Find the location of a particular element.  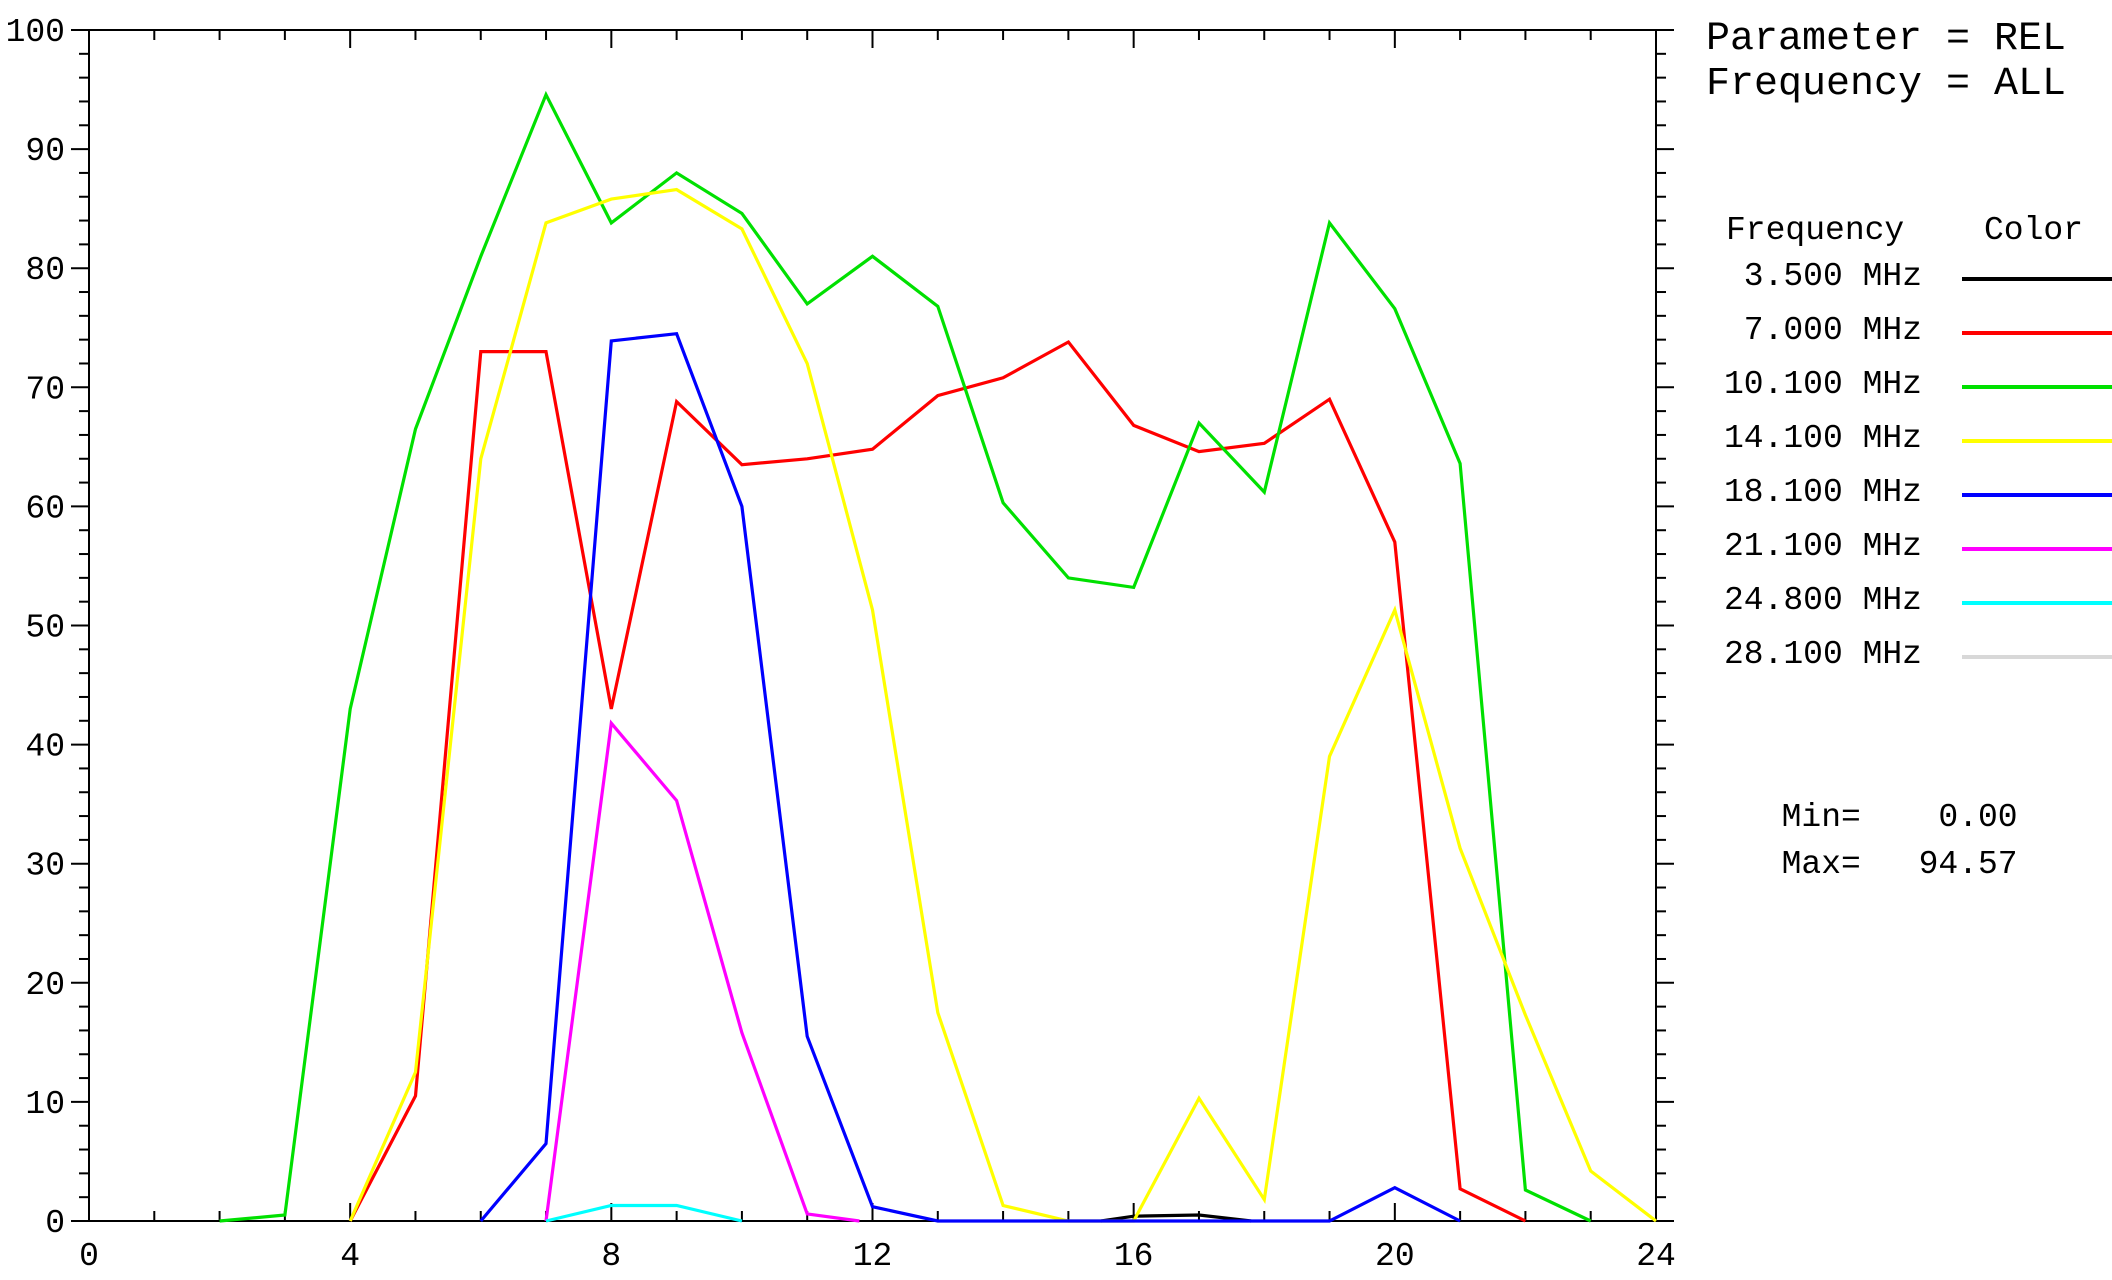

max-label: Max= is located at coordinates (1821, 864).